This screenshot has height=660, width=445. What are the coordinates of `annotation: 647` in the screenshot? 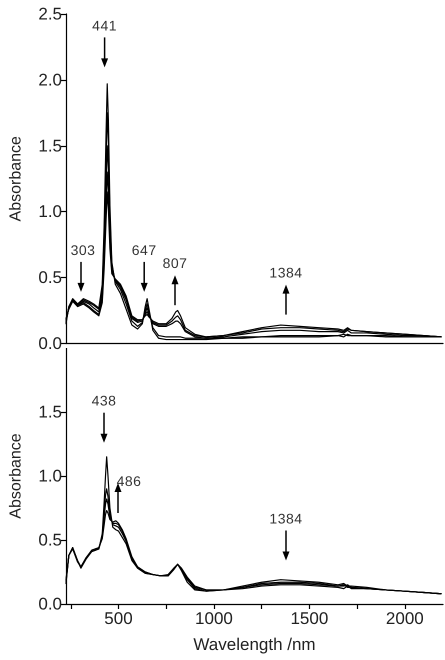 It's located at (144, 250).